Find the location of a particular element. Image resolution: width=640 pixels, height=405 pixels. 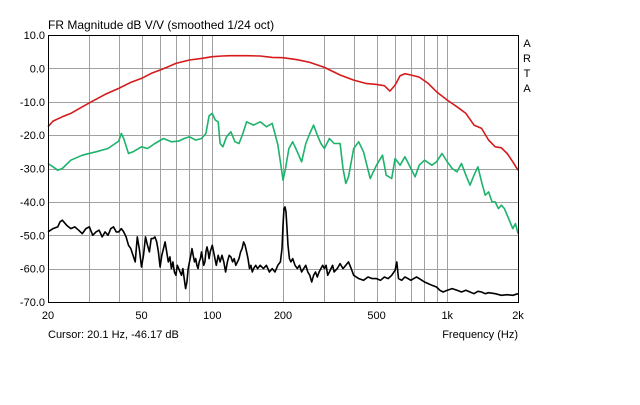

x-tick-label: 200 is located at coordinates (283, 316).